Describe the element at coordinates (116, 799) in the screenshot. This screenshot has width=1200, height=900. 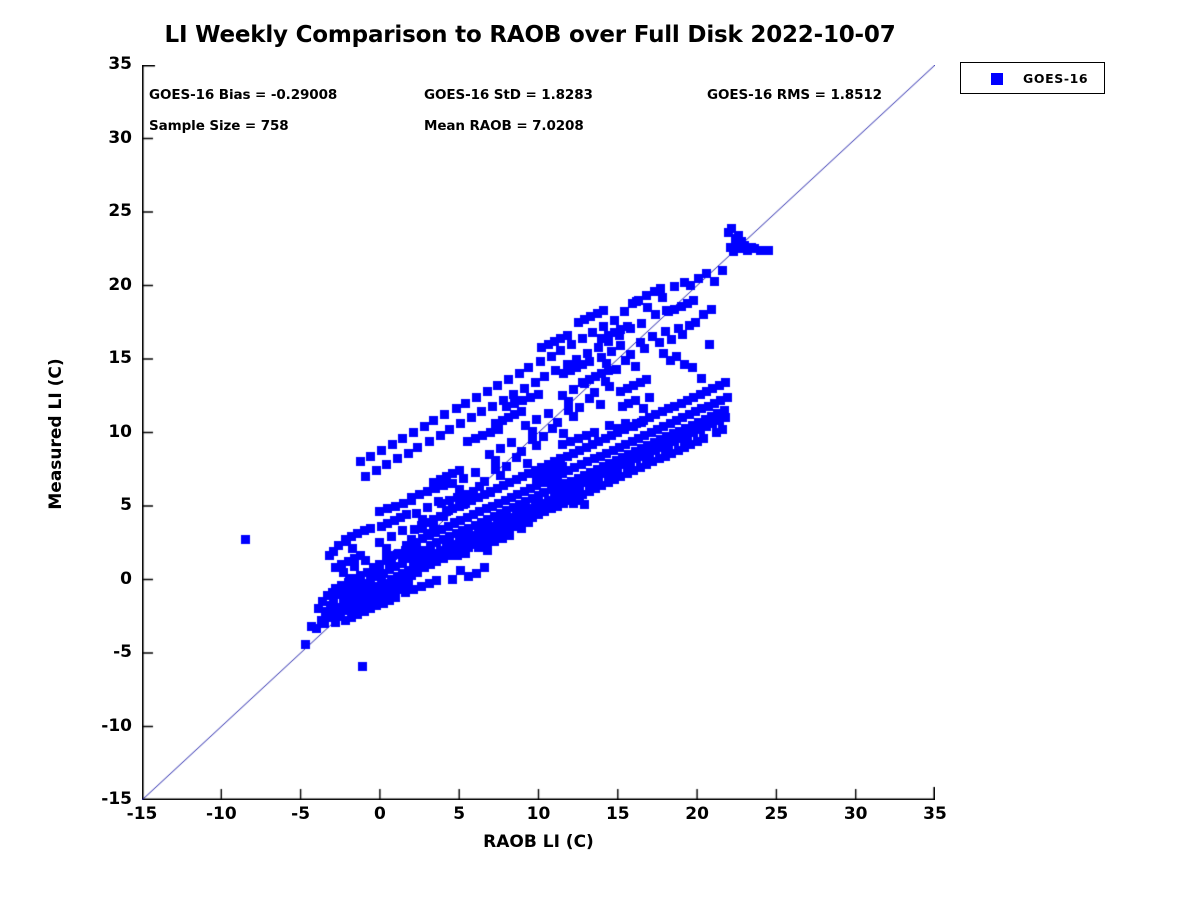
I see `y-tick-label: -15` at that location.